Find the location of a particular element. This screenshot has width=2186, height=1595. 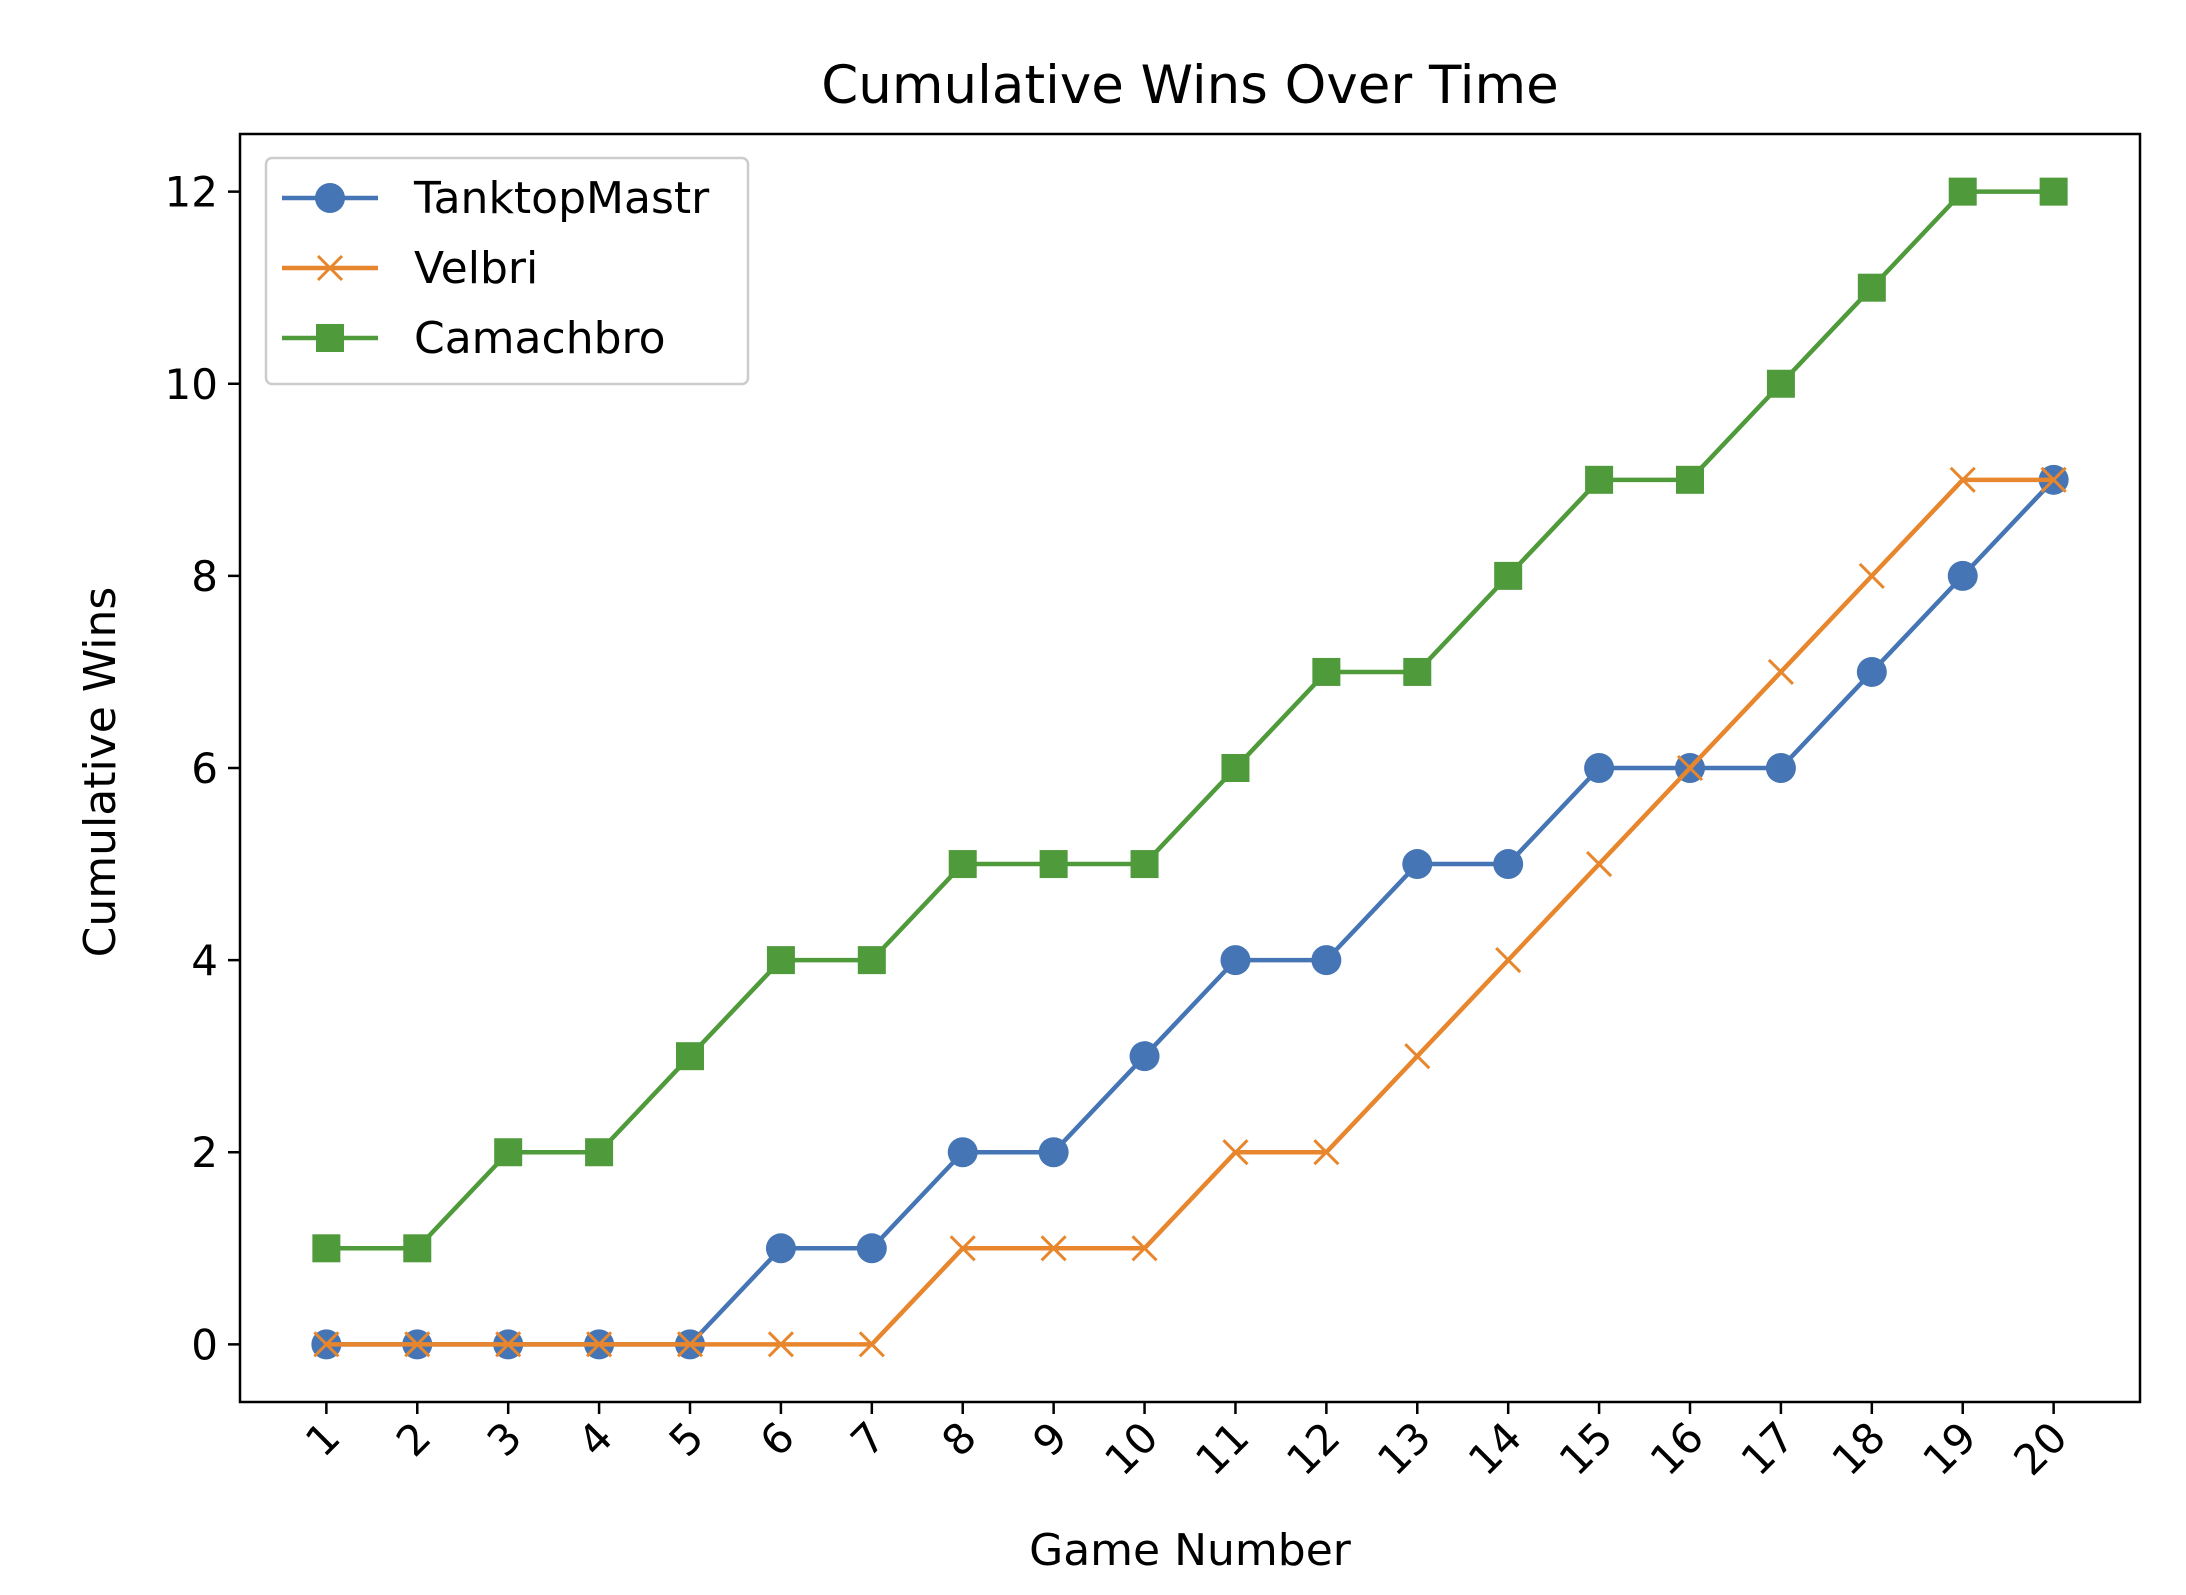

x-tick-label: 20 is located at coordinates (2040, 1448).